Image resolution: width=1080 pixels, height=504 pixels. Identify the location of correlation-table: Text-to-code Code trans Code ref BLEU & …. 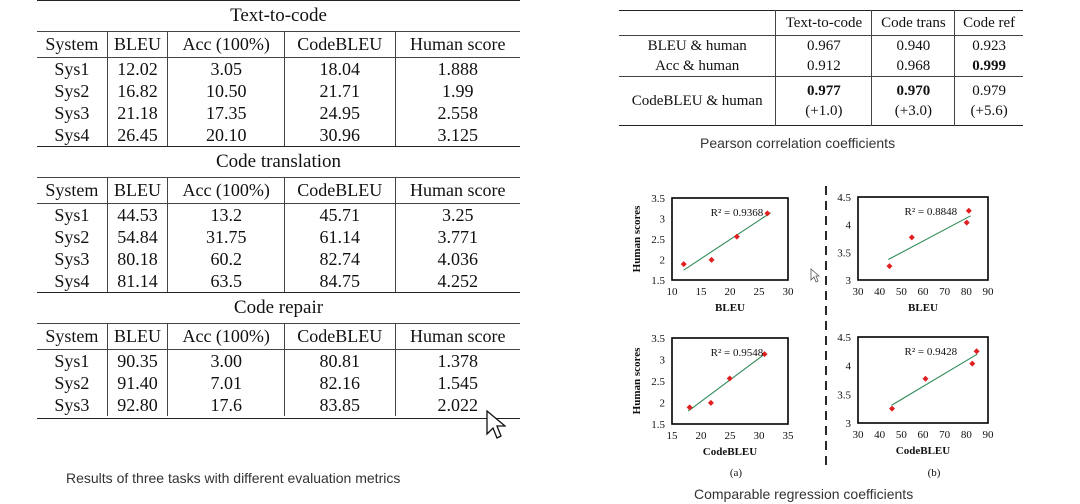
(821, 68).